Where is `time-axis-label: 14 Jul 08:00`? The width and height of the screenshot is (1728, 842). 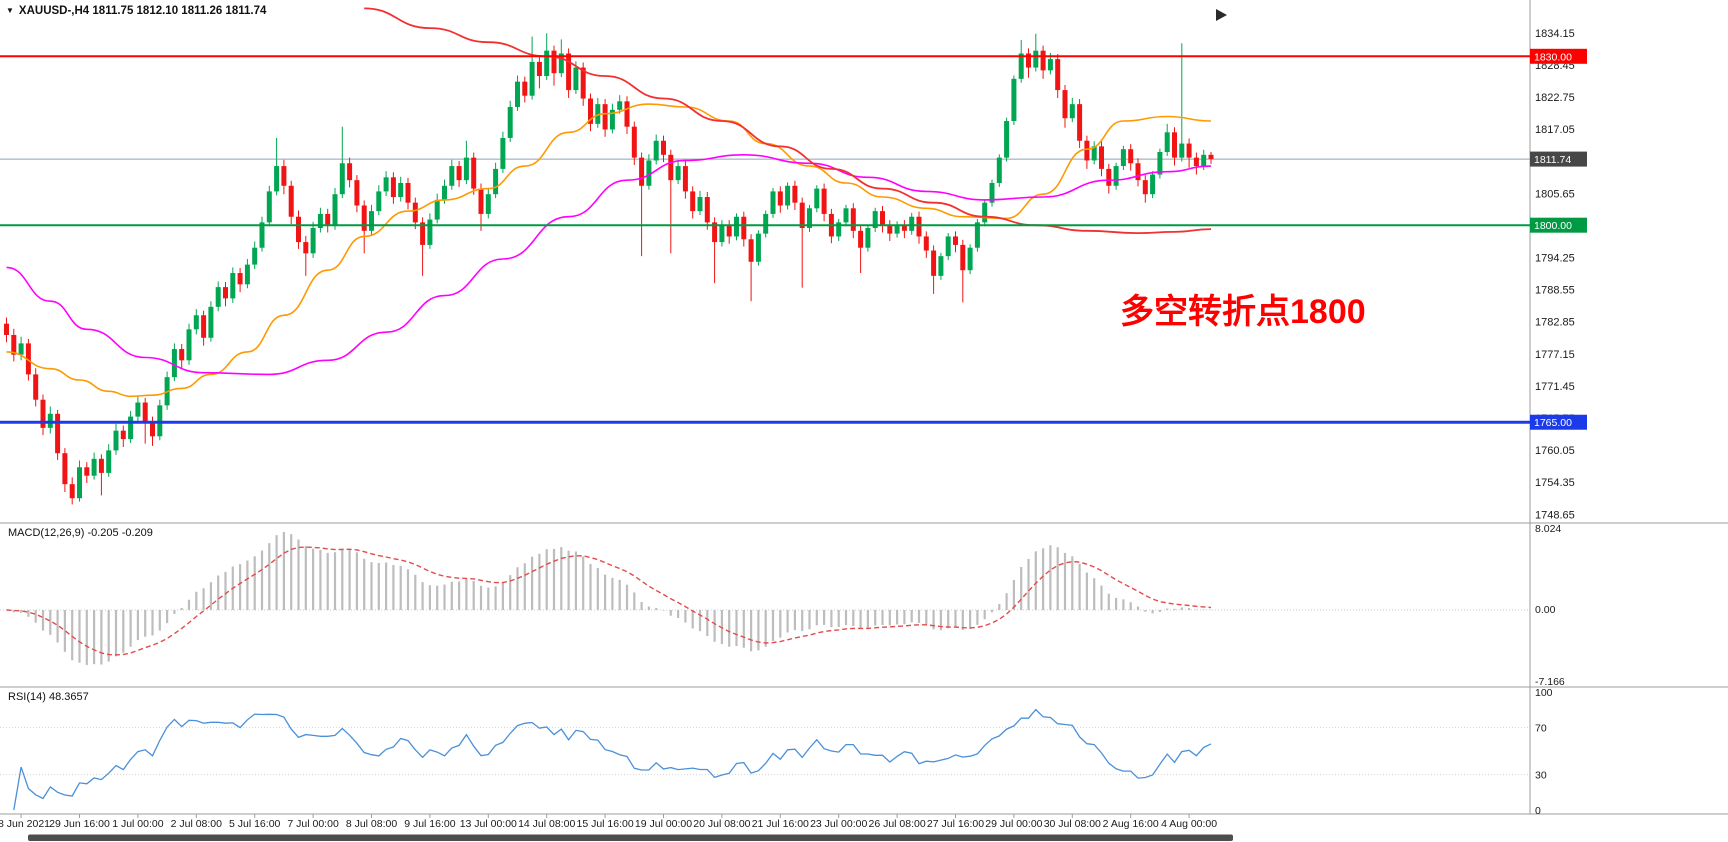
time-axis-label: 14 Jul 08:00 is located at coordinates (546, 824).